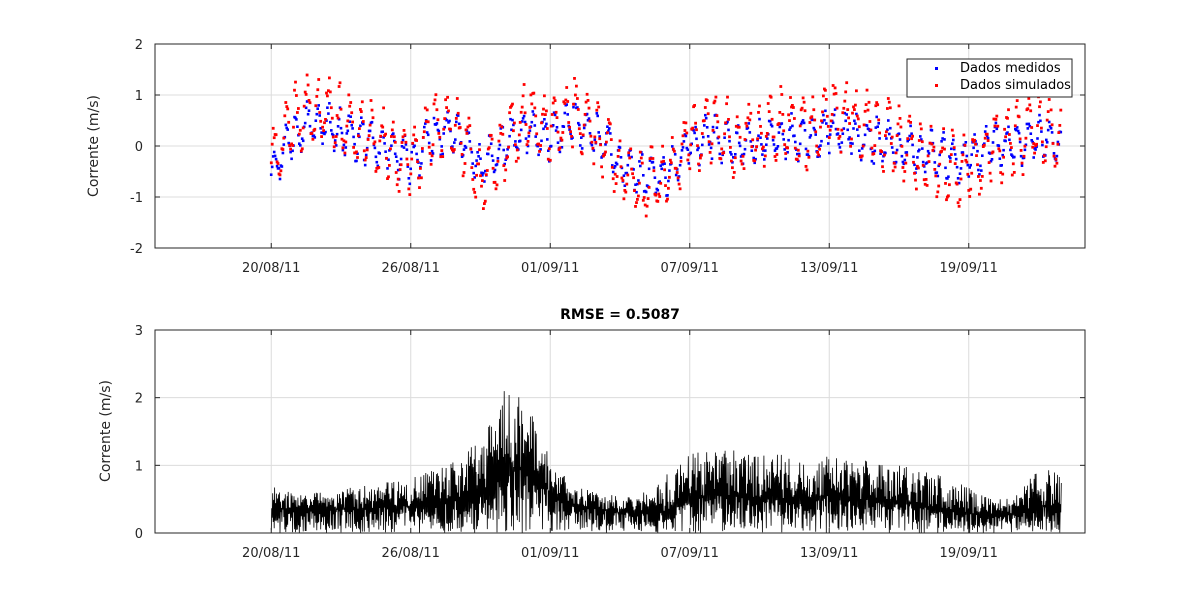 Image resolution: width=1200 pixels, height=600 pixels. I want to click on legend-box, so click(989, 78).